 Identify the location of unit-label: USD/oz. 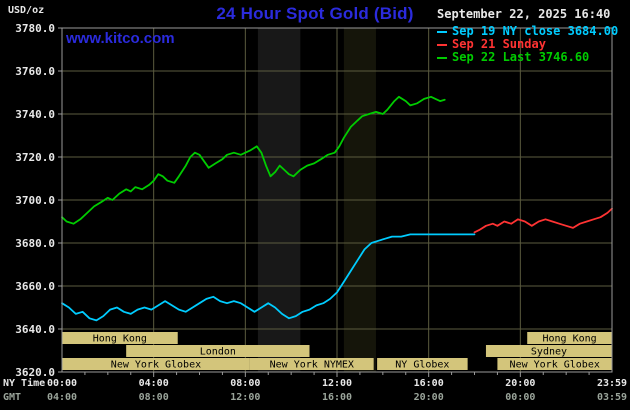
(26, 10).